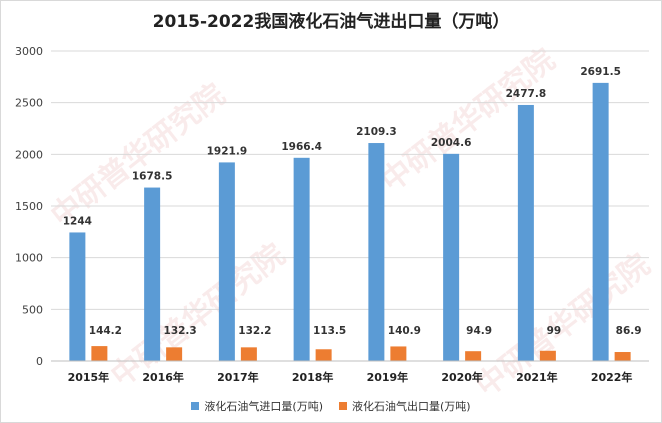 This screenshot has height=423, width=662. What do you see at coordinates (29, 51) in the screenshot?
I see `y-tick-label: 3000` at bounding box center [29, 51].